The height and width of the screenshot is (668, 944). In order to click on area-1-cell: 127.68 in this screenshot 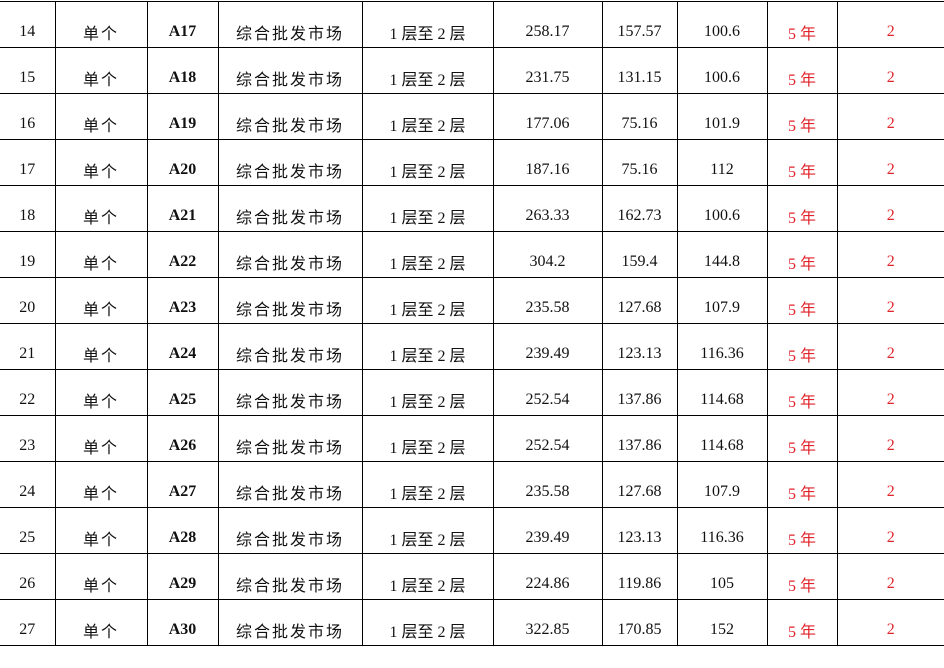, I will do `click(639, 300)`.